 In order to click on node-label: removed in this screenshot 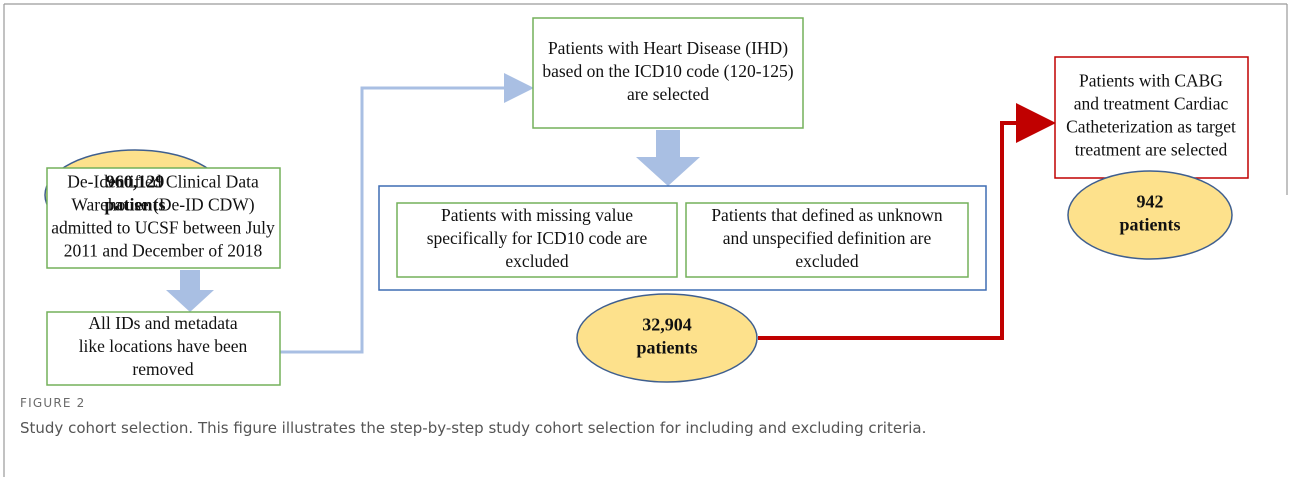, I will do `click(162, 369)`.